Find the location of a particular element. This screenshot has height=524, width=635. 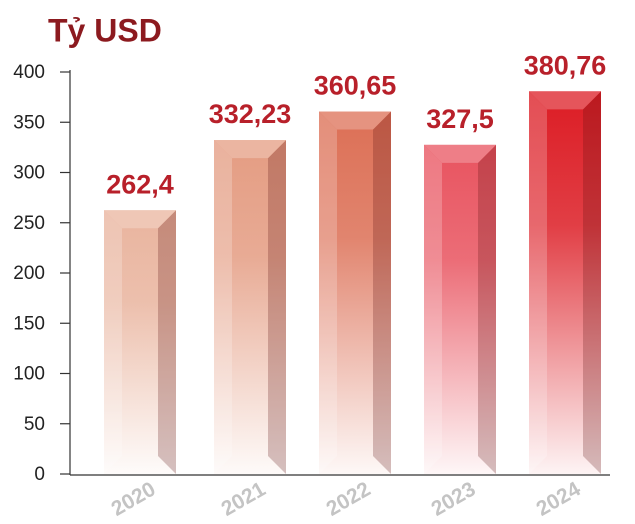

y-tick-label: 300 is located at coordinates (29, 173).